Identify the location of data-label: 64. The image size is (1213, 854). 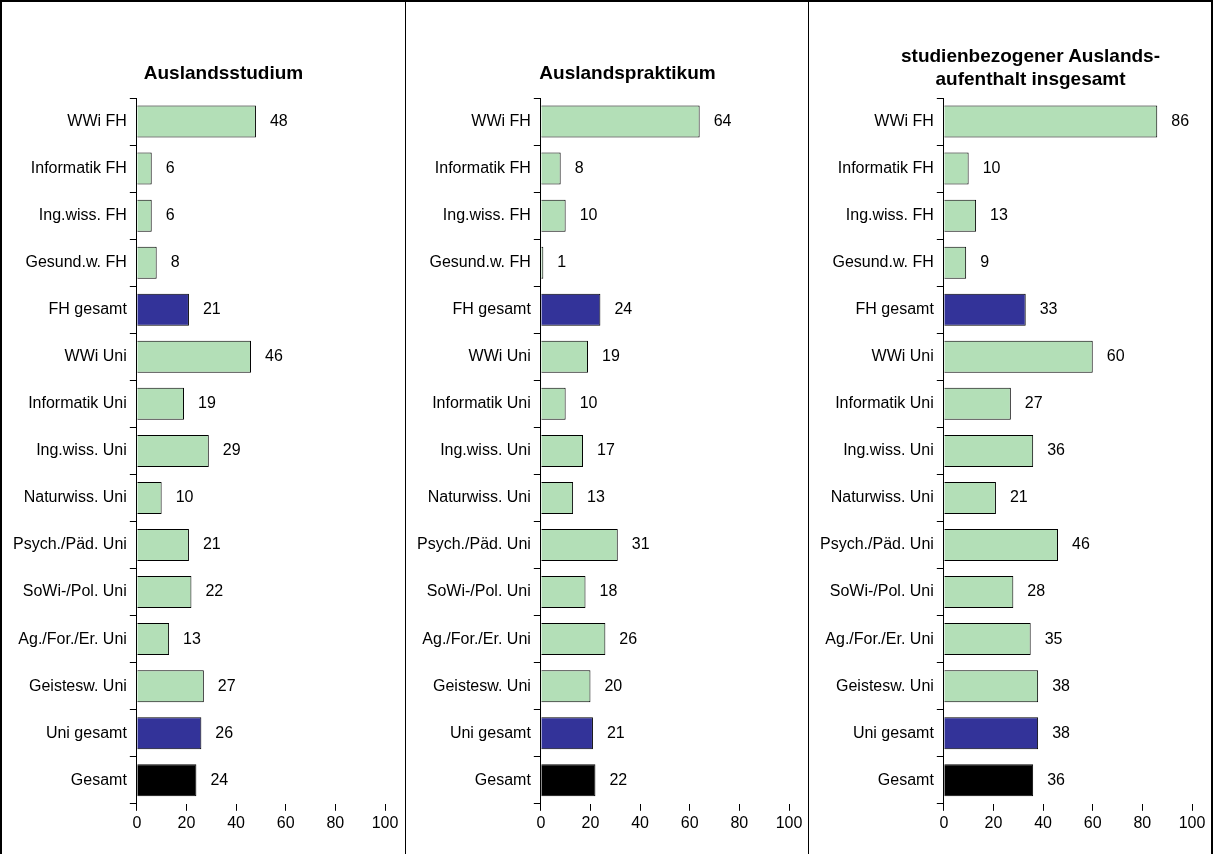
(722, 120).